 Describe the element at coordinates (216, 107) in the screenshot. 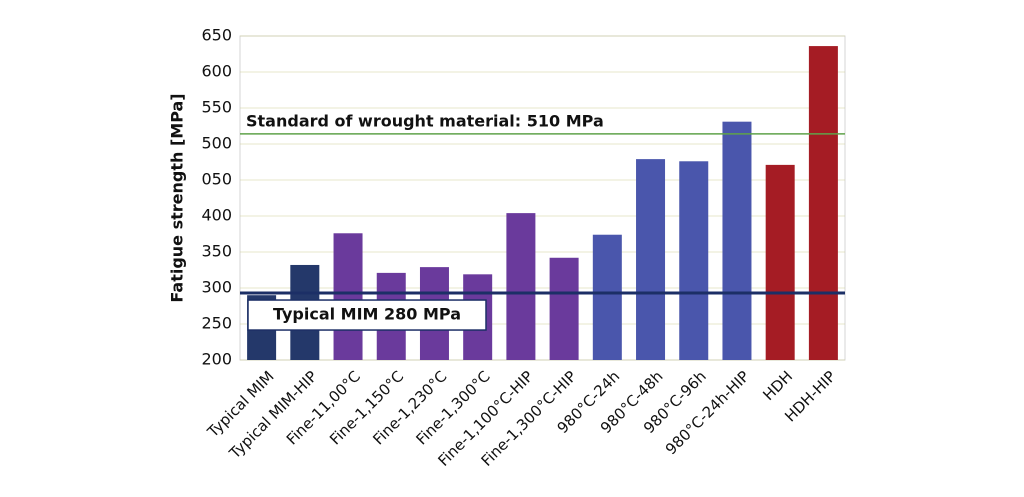

I see `y-tick-label: 550` at that location.